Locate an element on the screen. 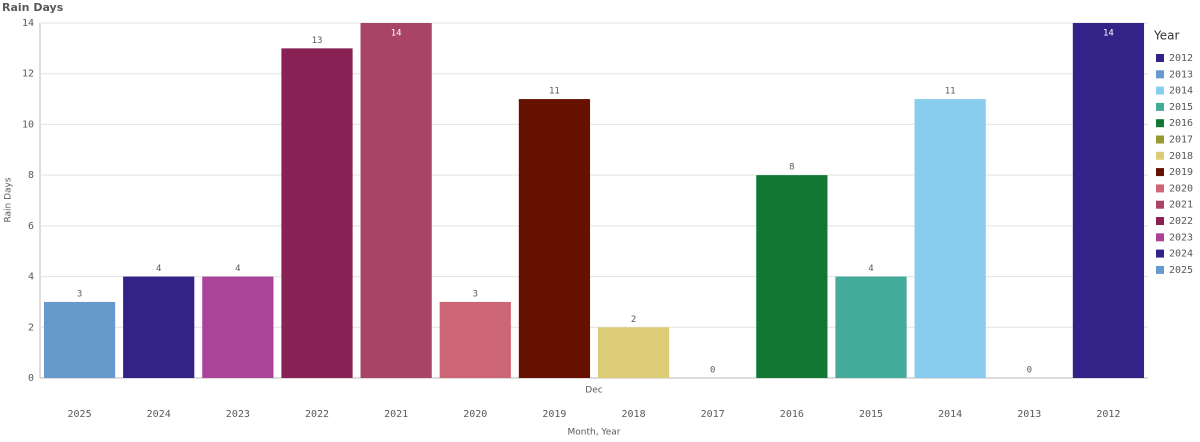  data-label: 8 is located at coordinates (791, 168).